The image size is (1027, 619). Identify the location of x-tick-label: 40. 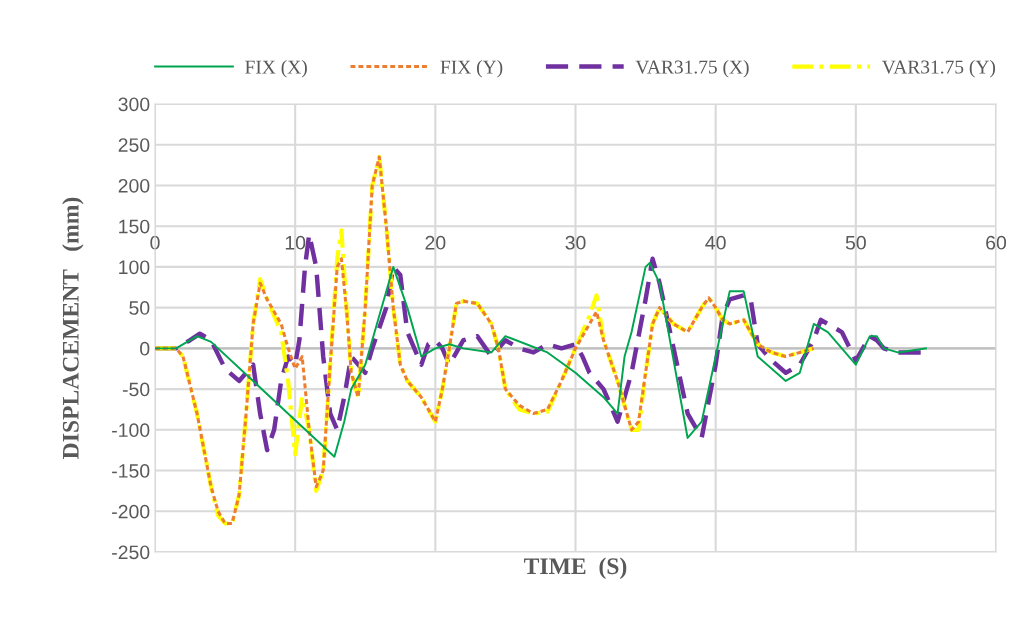
(715, 242).